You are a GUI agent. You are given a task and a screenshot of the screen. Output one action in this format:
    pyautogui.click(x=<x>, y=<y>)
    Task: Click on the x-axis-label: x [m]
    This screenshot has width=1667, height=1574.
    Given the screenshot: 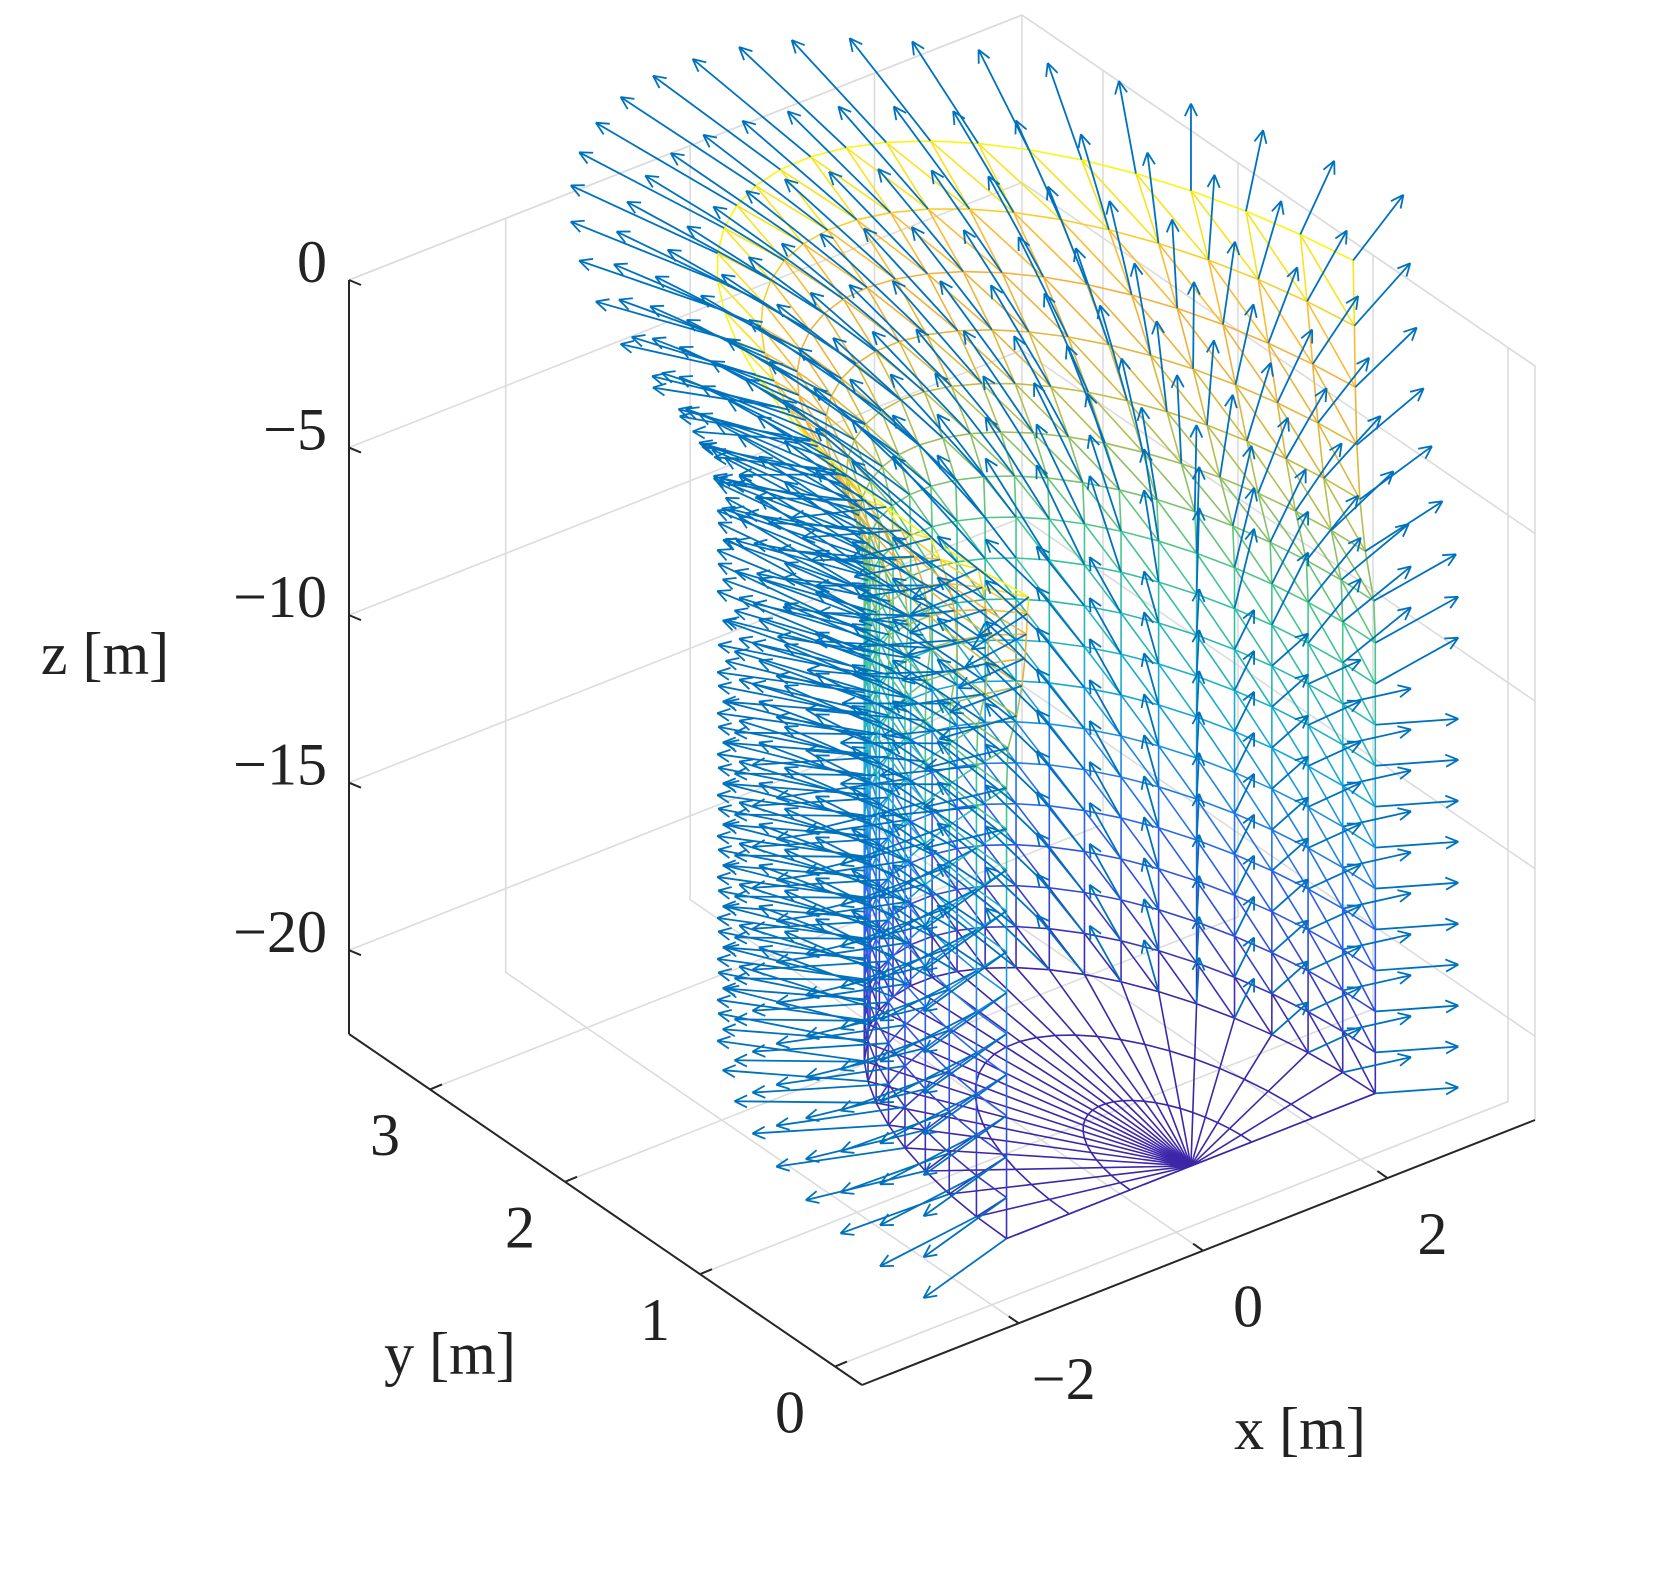 What is the action you would take?
    pyautogui.click(x=1300, y=1429)
    